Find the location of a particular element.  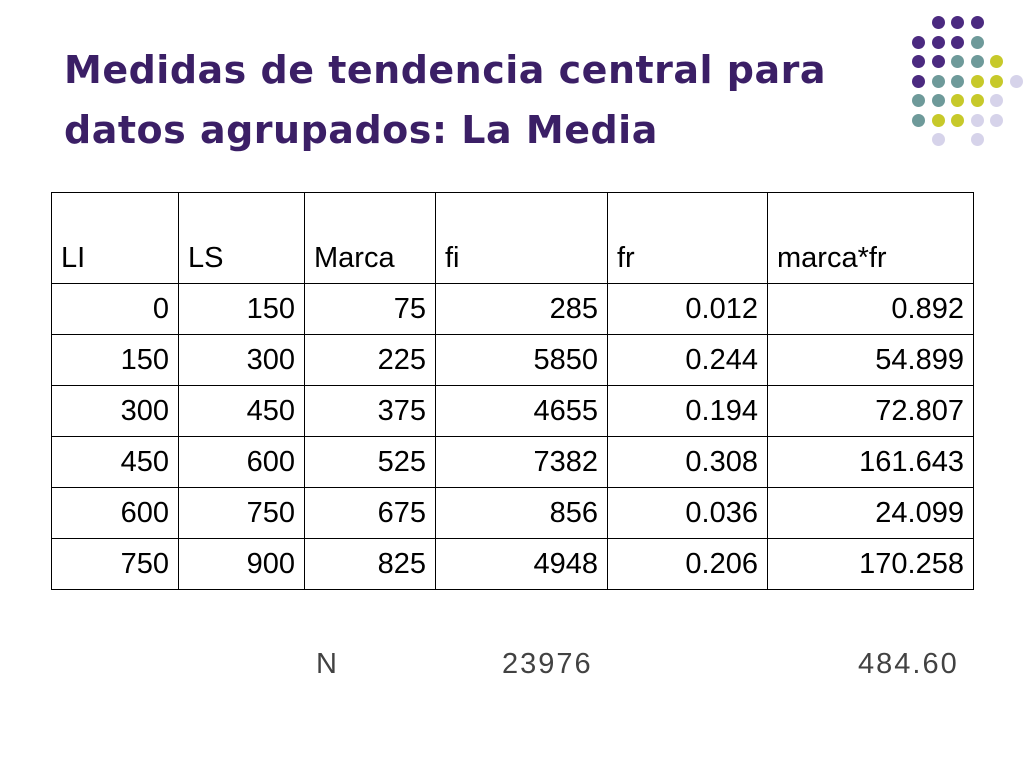

cell-marca-fr: 72.807 is located at coordinates (870, 411).